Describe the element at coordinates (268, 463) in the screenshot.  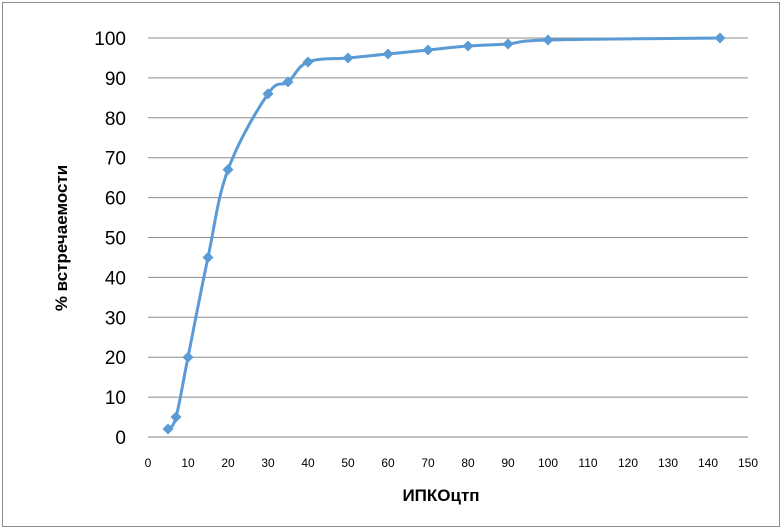
I see `x-tick-label: 30` at that location.